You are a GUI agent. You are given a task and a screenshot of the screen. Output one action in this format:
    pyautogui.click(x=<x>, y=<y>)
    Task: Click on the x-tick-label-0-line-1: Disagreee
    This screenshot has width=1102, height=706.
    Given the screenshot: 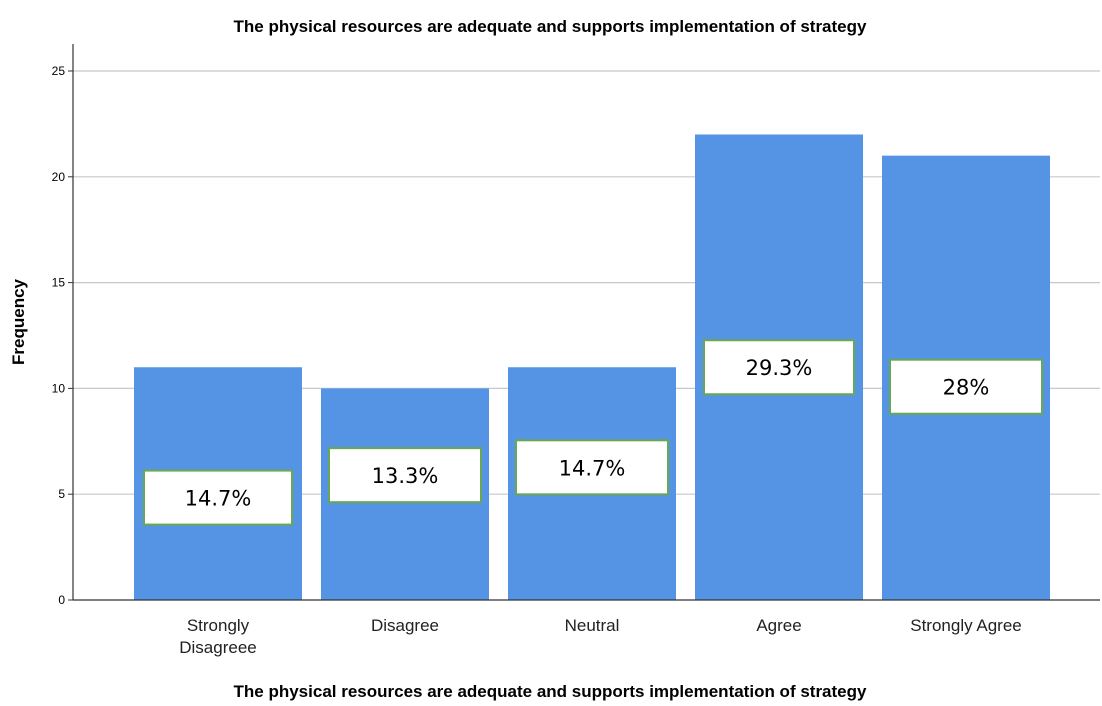 What is the action you would take?
    pyautogui.click(x=218, y=647)
    